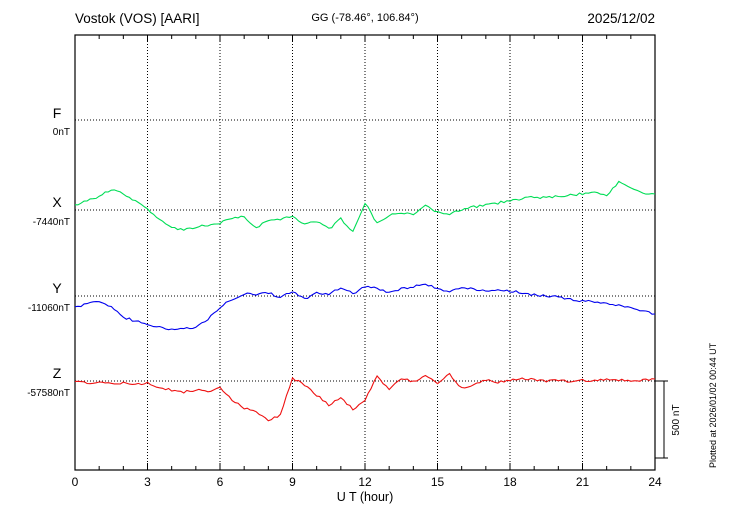 Image resolution: width=730 pixels, height=520 pixels. What do you see at coordinates (365, 397) in the screenshot?
I see `trace-Z` at bounding box center [365, 397].